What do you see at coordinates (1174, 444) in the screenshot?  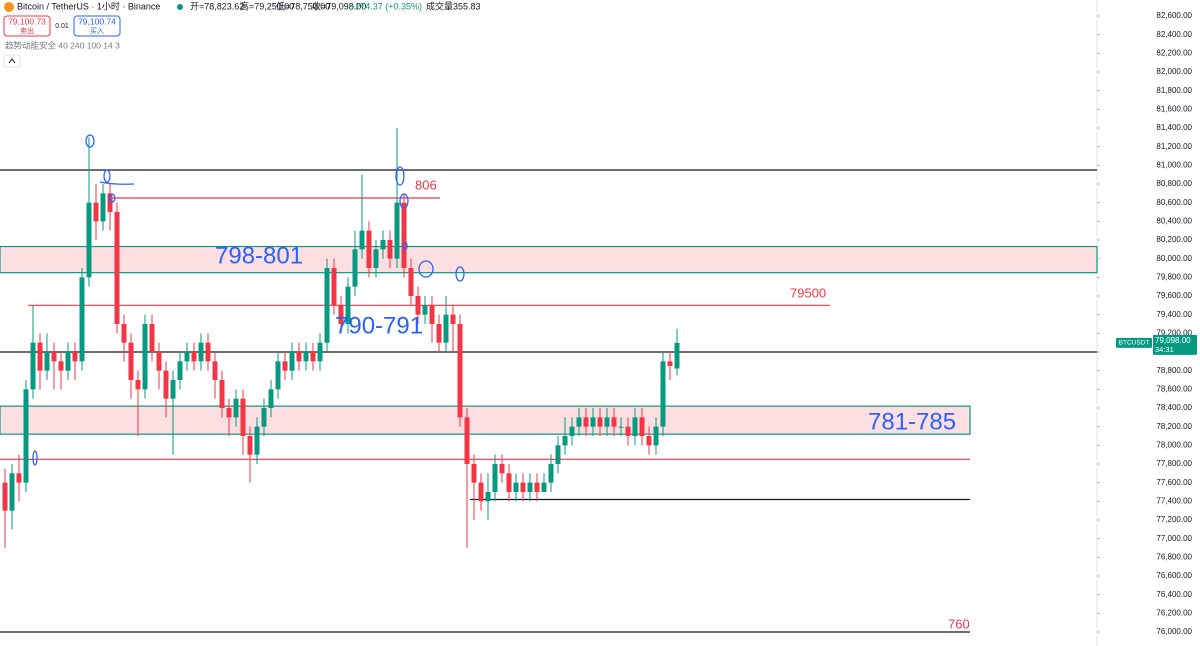 I see `y-tick-label: 78,000.00` at bounding box center [1174, 444].